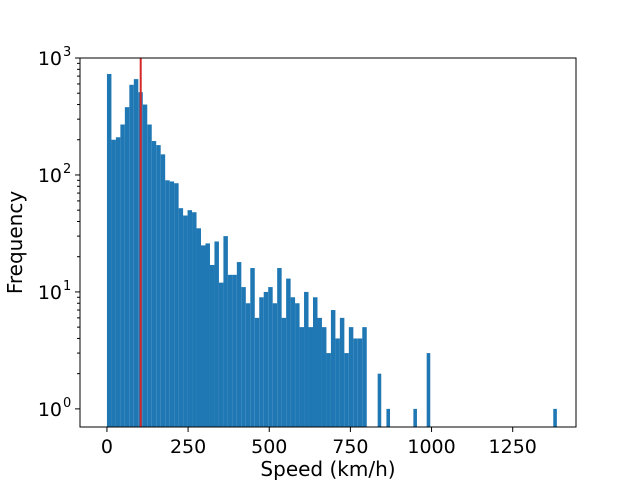  Describe the element at coordinates (67, 403) in the screenshot. I see `y-tick-exponent: 0` at that location.